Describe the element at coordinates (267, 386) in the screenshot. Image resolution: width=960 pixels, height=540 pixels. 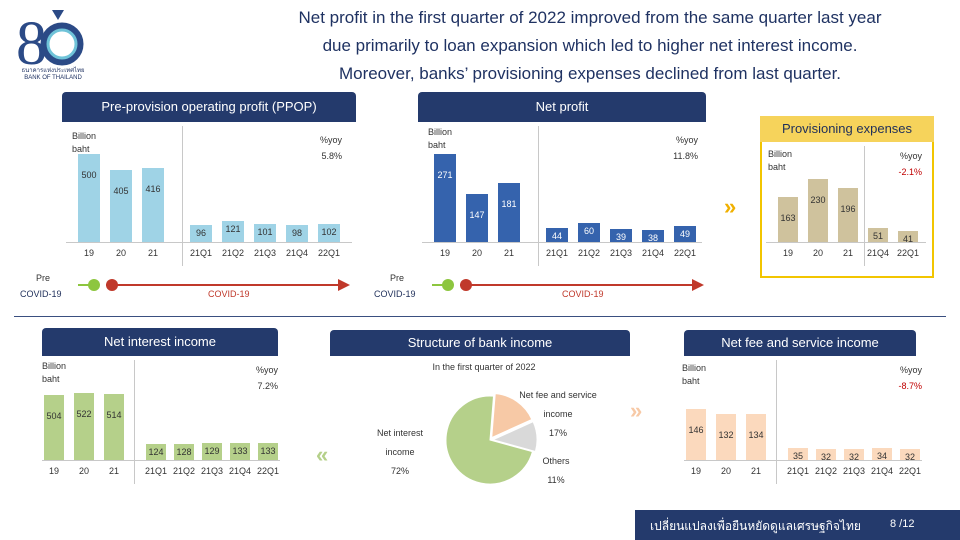
I see `yoy-value: 7.2%` at that location.